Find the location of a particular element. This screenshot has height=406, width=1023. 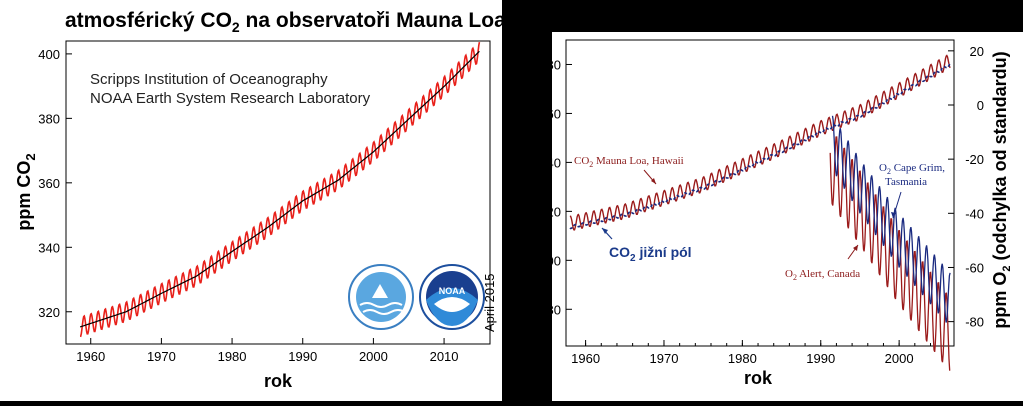

date-stamp: April 2015 is located at coordinates (489, 302).